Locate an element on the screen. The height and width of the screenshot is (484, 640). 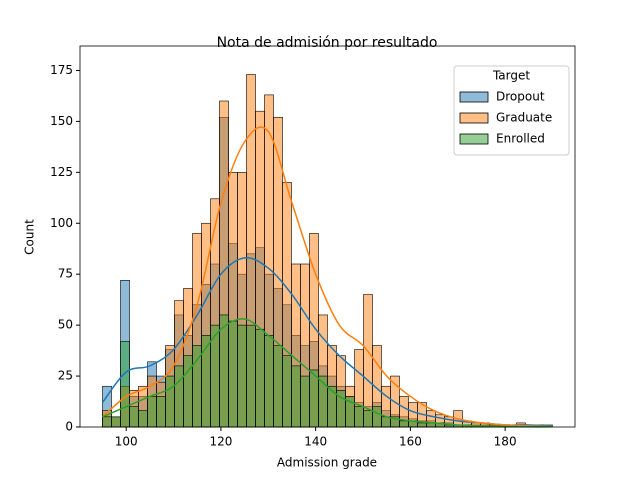
legend-title: Target is located at coordinates (511, 76).